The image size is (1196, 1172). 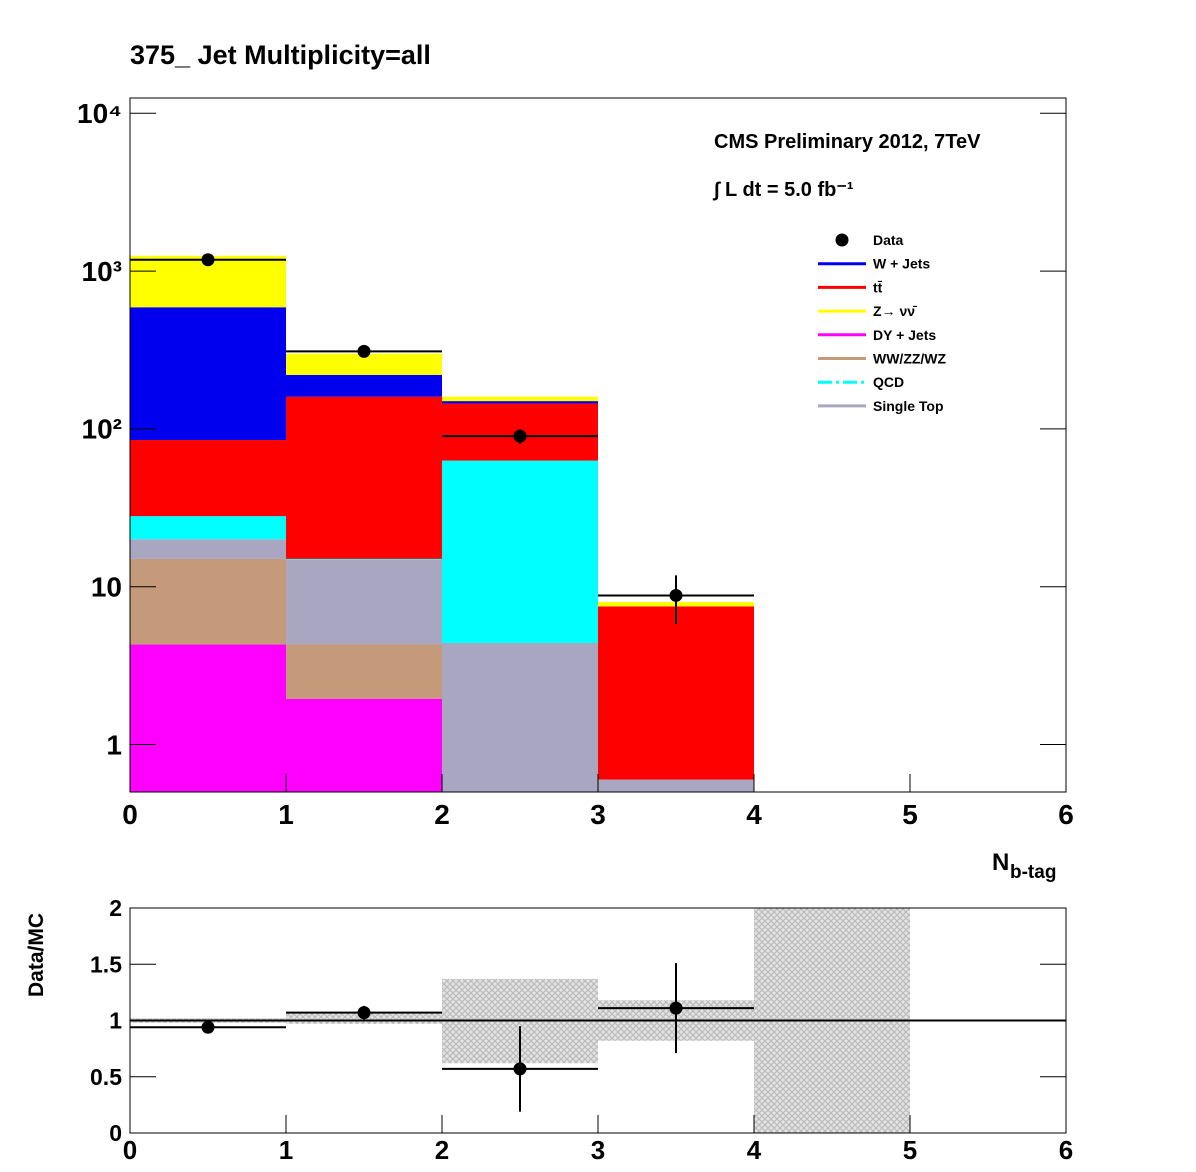 I want to click on y-tick-label: 1.5, so click(x=106, y=964).